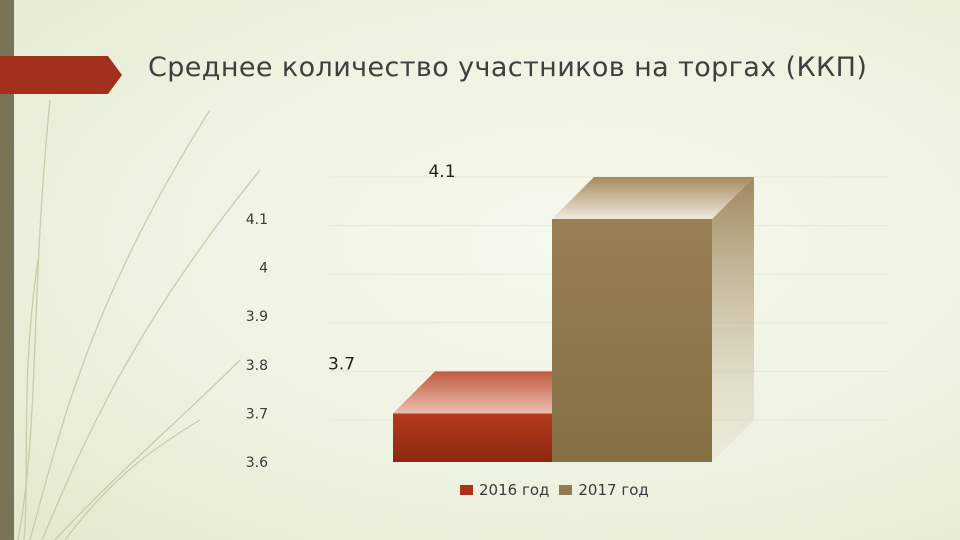  I want to click on y-tick-label: 4, so click(263, 269).